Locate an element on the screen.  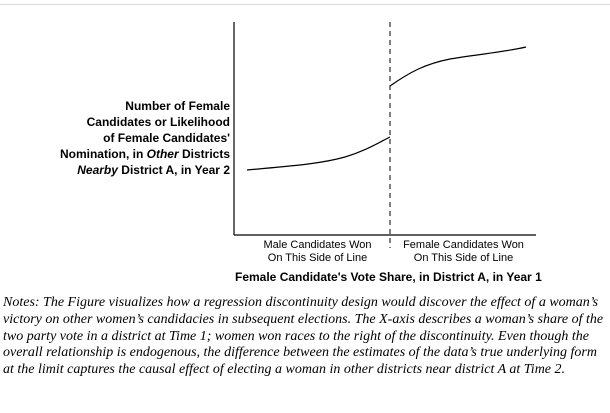
ylabel-line-3: of Female Candidates' is located at coordinates (166, 138).